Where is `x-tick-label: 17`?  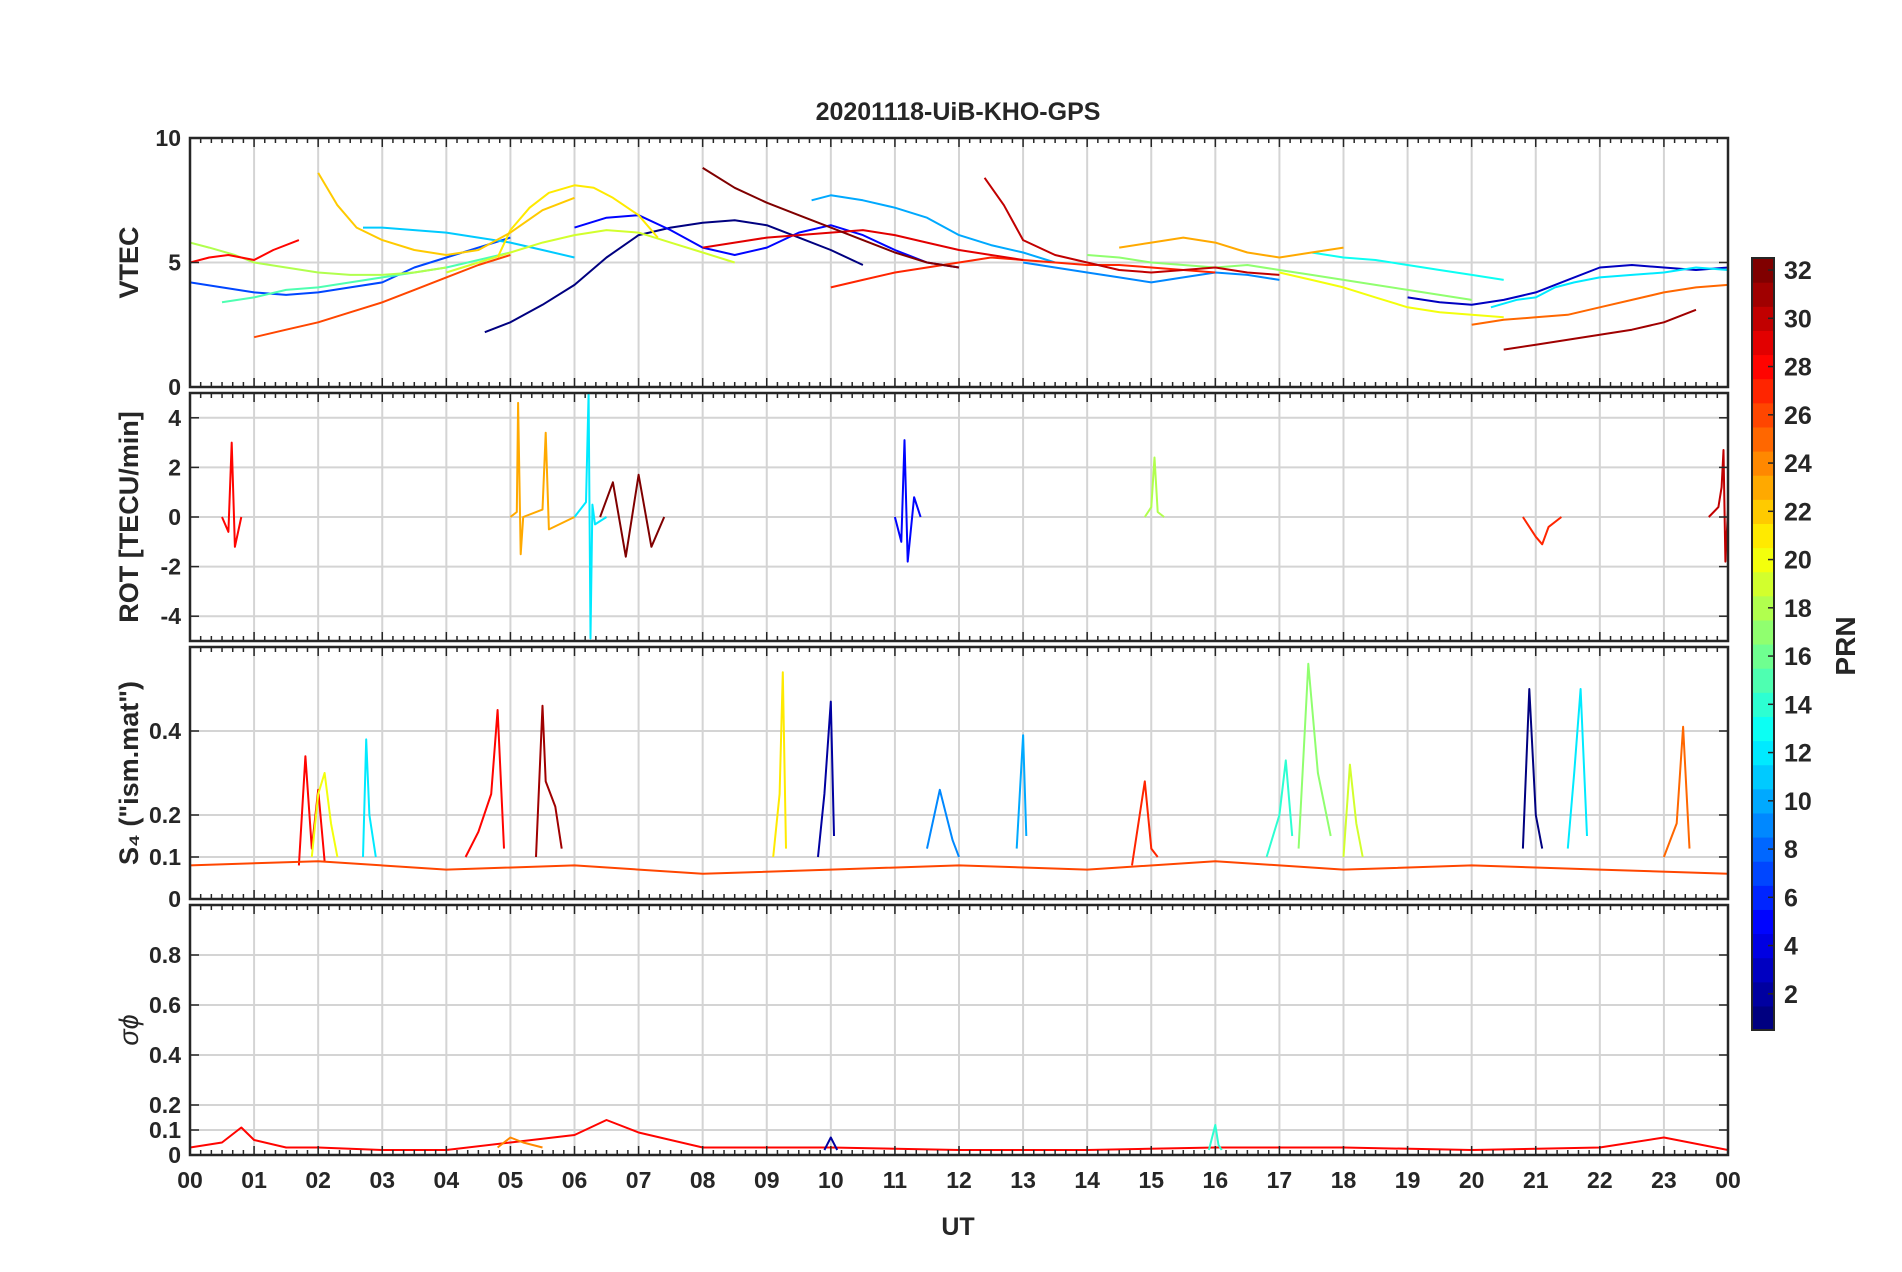
x-tick-label: 17 is located at coordinates (1280, 1180).